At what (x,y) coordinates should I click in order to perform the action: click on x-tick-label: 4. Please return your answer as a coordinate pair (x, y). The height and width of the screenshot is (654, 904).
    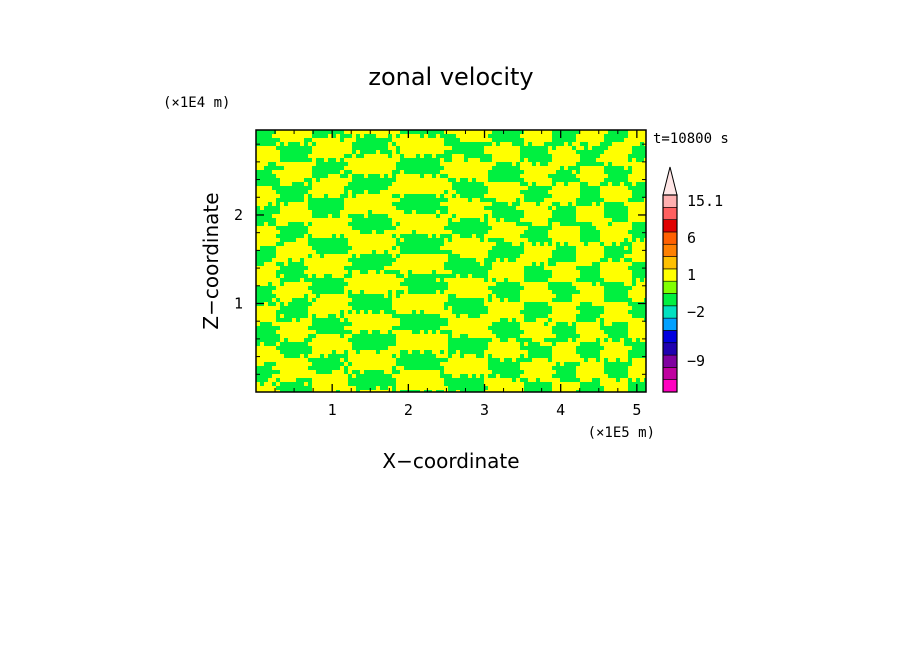
    Looking at the image, I should click on (560, 410).